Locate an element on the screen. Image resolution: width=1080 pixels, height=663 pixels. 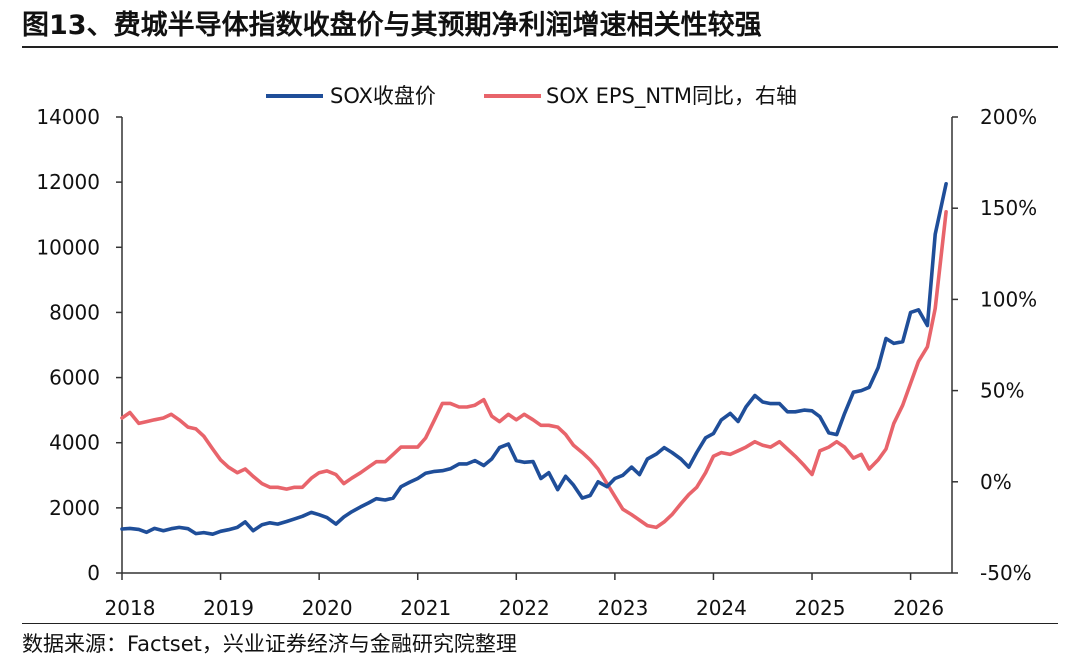
legend-label: SOX收盘价 is located at coordinates (383, 96).